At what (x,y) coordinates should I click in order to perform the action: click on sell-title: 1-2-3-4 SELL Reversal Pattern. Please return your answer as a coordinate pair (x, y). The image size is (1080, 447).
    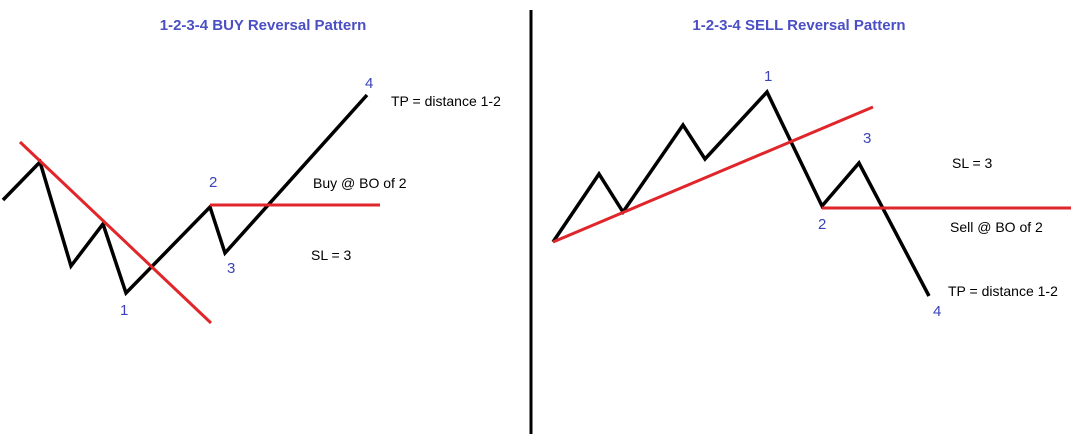
    Looking at the image, I should click on (798, 25).